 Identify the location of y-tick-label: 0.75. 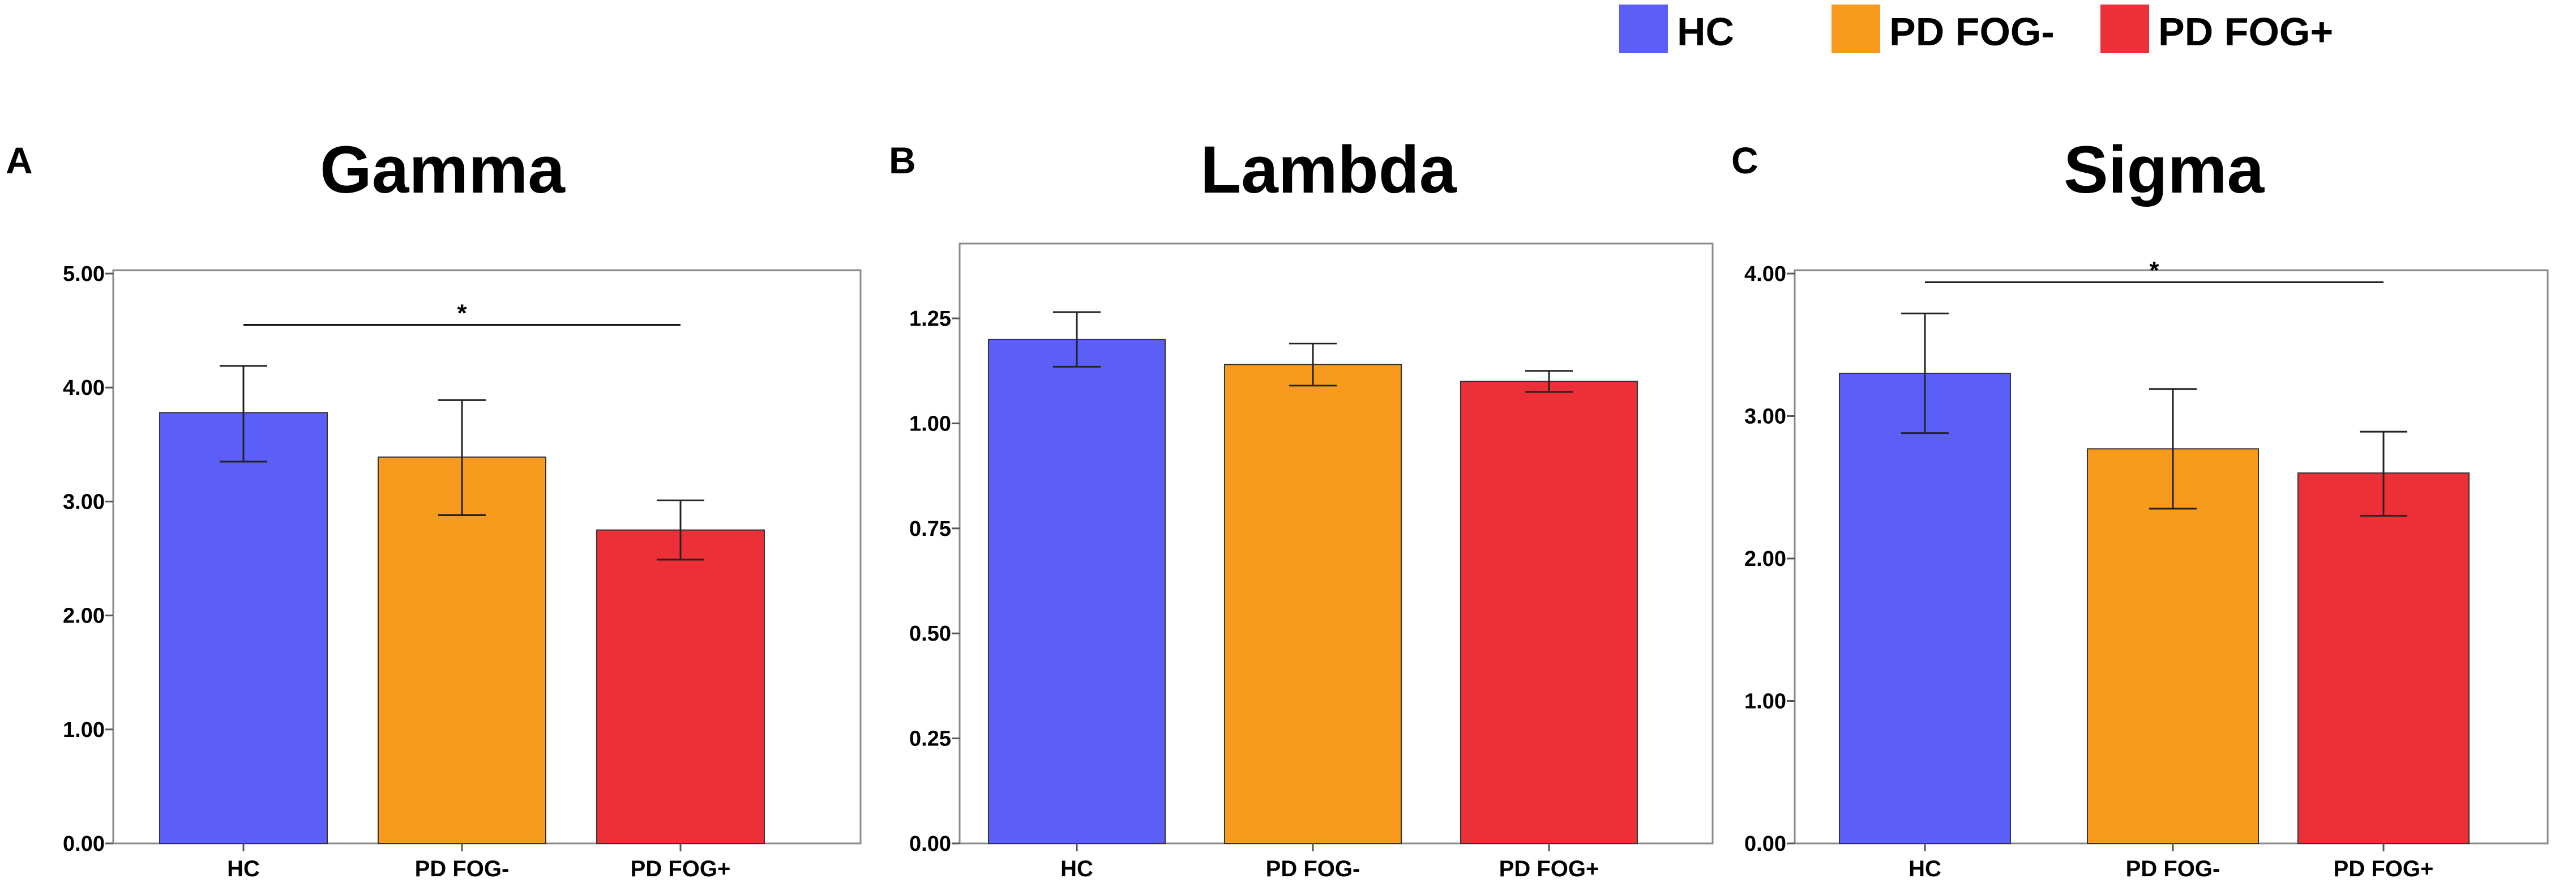
(930, 529).